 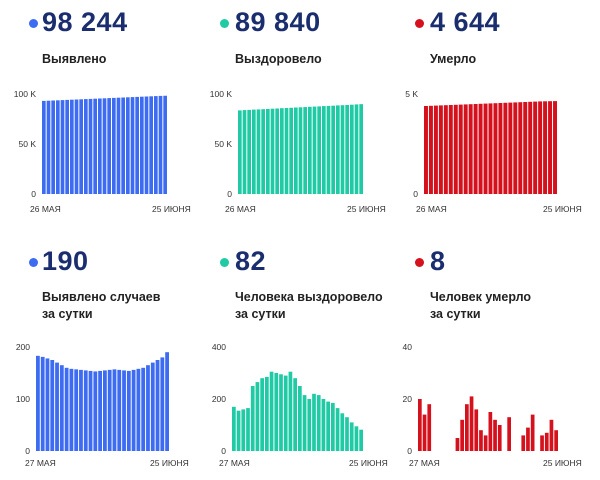 What do you see at coordinates (40, 463) in the screenshot?
I see `x-label-start: 27 МАЯ` at bounding box center [40, 463].